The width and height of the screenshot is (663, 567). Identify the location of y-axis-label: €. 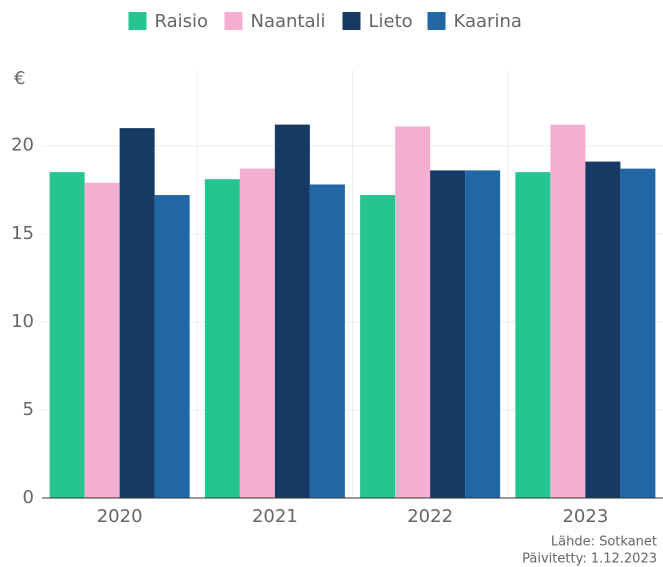
(19, 78).